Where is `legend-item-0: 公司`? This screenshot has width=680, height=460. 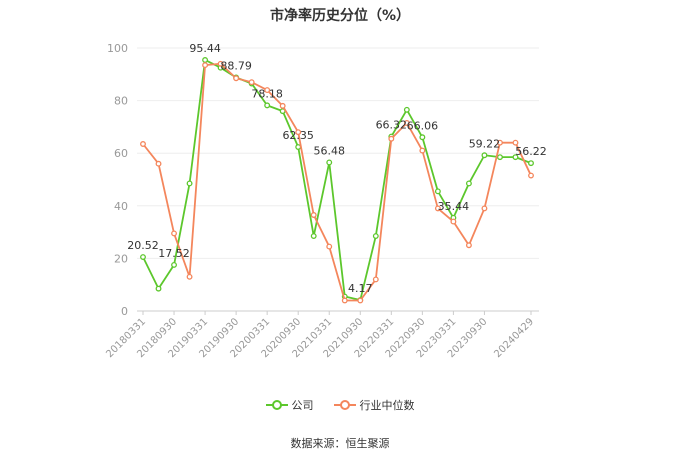
legend-item-0: 公司 is located at coordinates (289, 405).